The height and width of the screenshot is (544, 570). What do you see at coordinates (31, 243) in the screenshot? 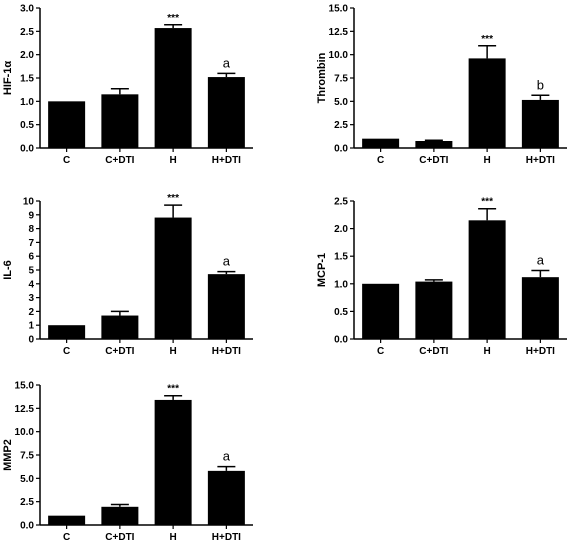
I see `y-tick-label: 7` at bounding box center [31, 243].